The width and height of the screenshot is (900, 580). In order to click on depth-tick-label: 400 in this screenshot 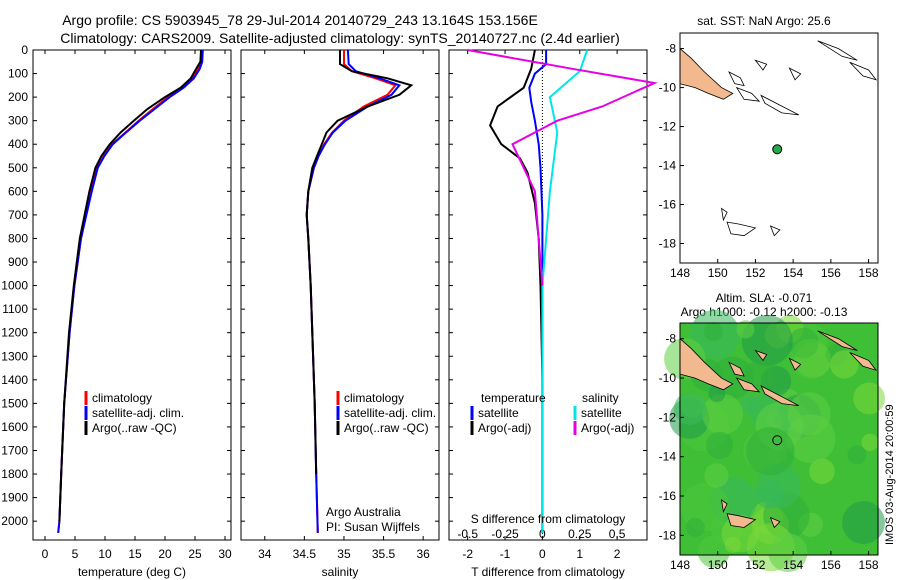, I will do `click(18, 144)`.